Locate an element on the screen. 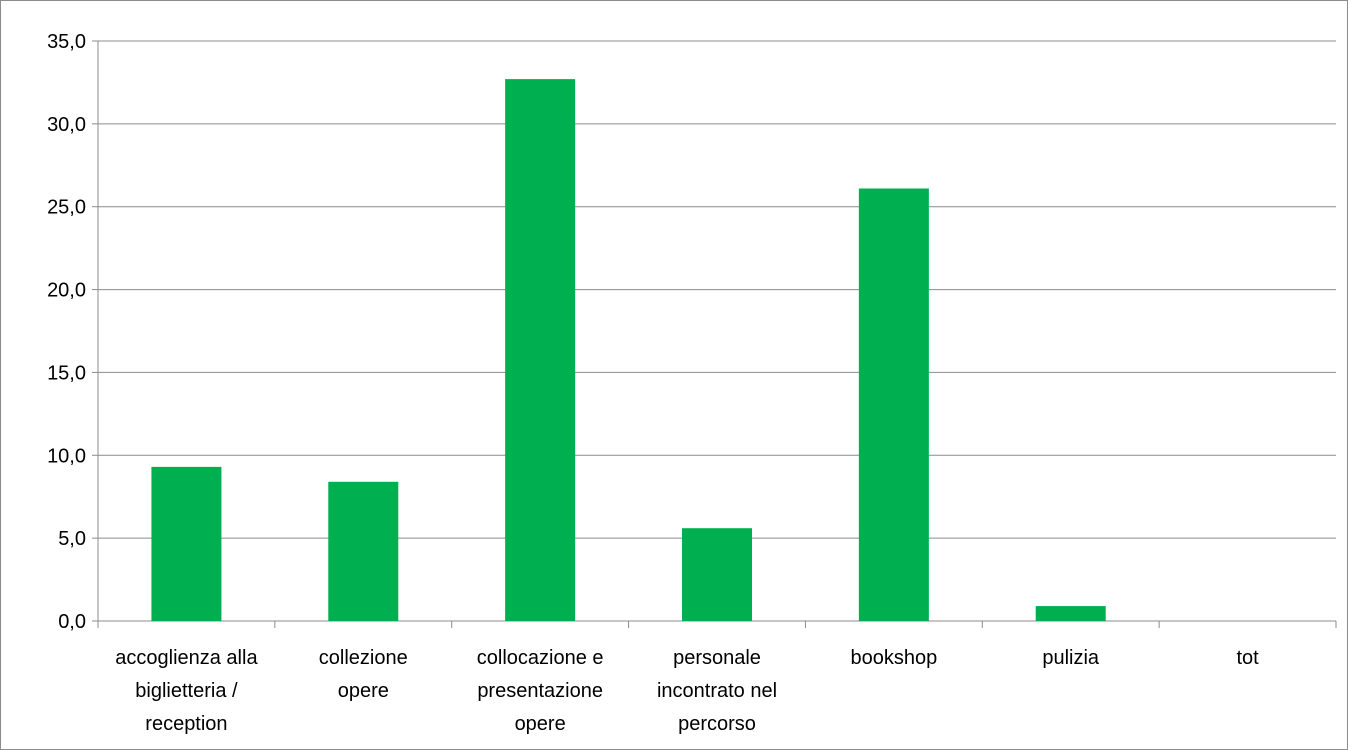 The width and height of the screenshot is (1348, 750). x-category-label: biglietteria / is located at coordinates (186, 691).